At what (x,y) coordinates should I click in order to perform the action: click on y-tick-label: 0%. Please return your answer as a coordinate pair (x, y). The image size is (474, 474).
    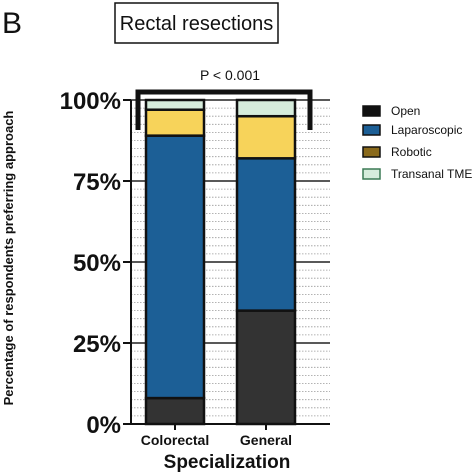
    Looking at the image, I should click on (103, 425).